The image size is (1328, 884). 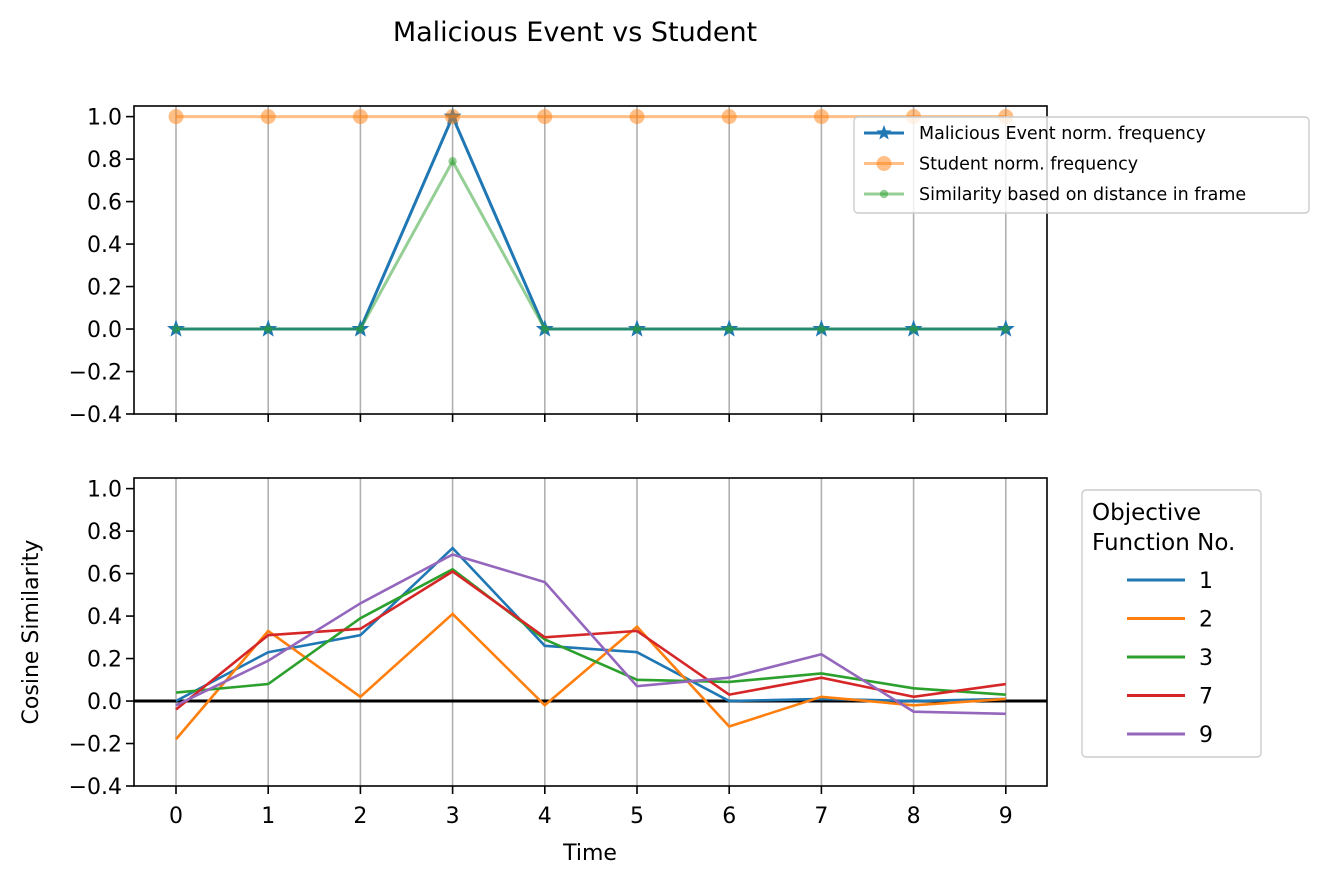 I want to click on bottom-x-tick-label: 4, so click(x=545, y=816).